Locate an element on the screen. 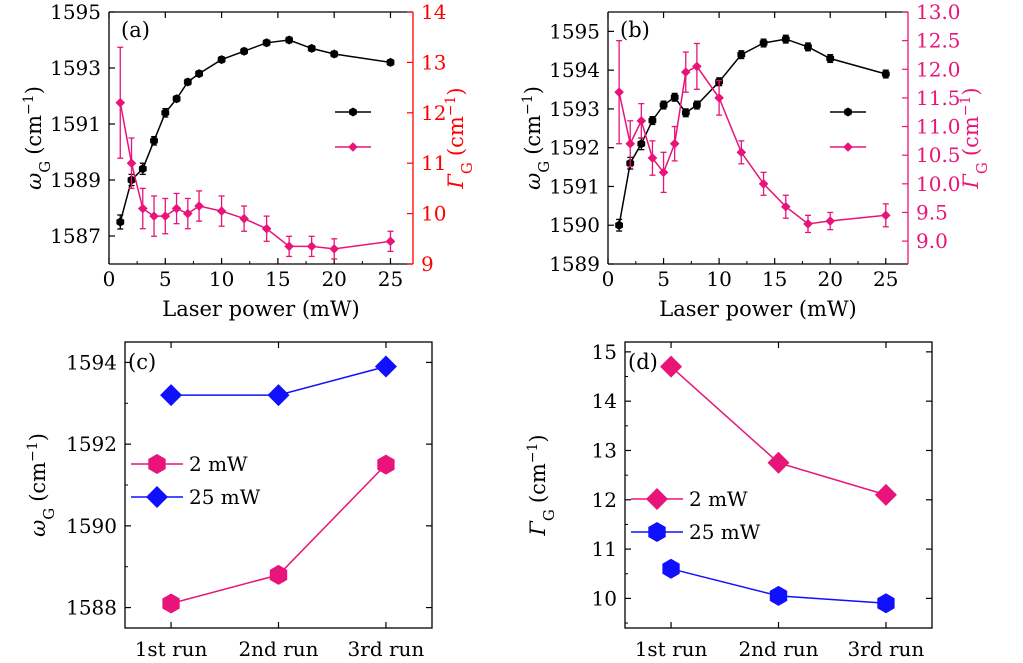 The width and height of the screenshot is (1023, 663). y-axis-label: ΓG (cm−1) is located at coordinates (541, 485).